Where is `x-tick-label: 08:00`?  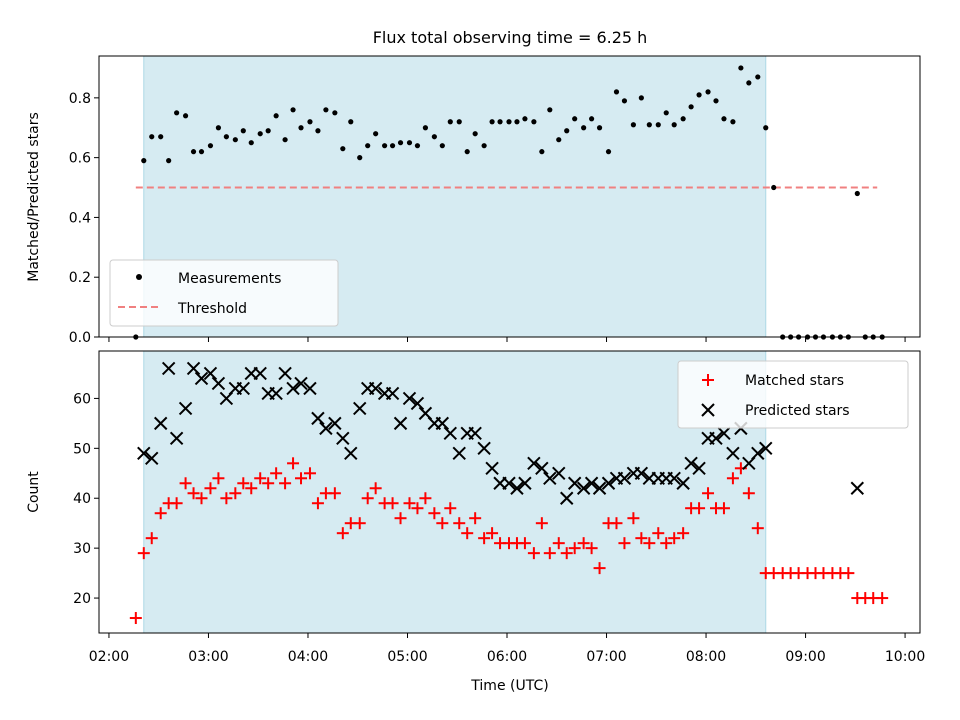
x-tick-label: 08:00 is located at coordinates (706, 657).